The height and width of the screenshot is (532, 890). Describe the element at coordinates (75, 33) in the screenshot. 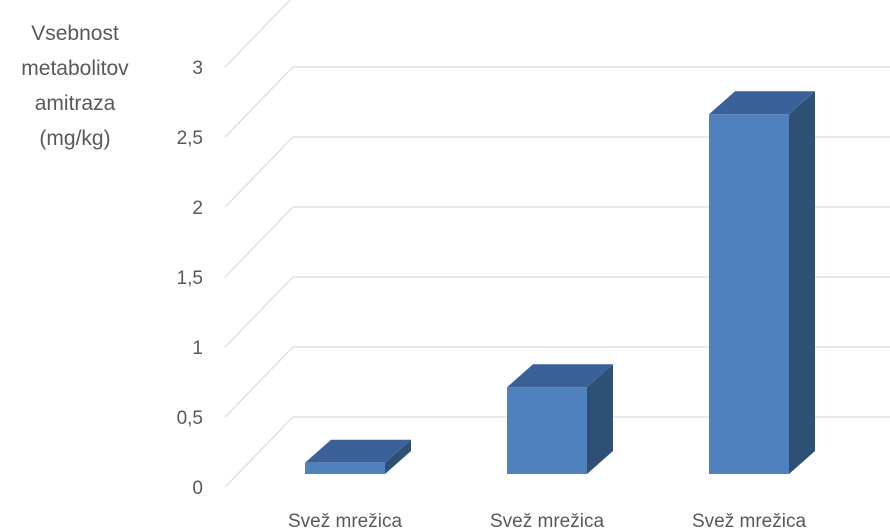

I see `y-axis-title-line: Vsebnost` at that location.